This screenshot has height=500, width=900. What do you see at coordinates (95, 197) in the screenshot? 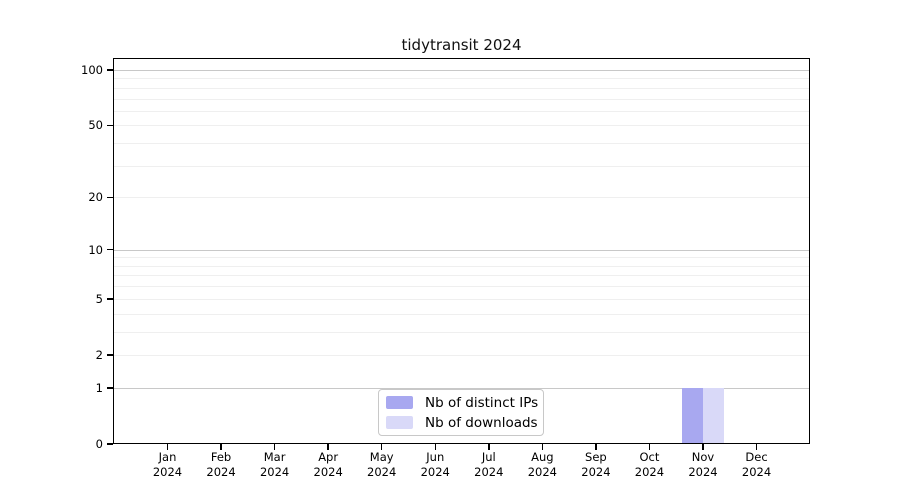
I see `y-axis-tick-label: 20` at bounding box center [95, 197].